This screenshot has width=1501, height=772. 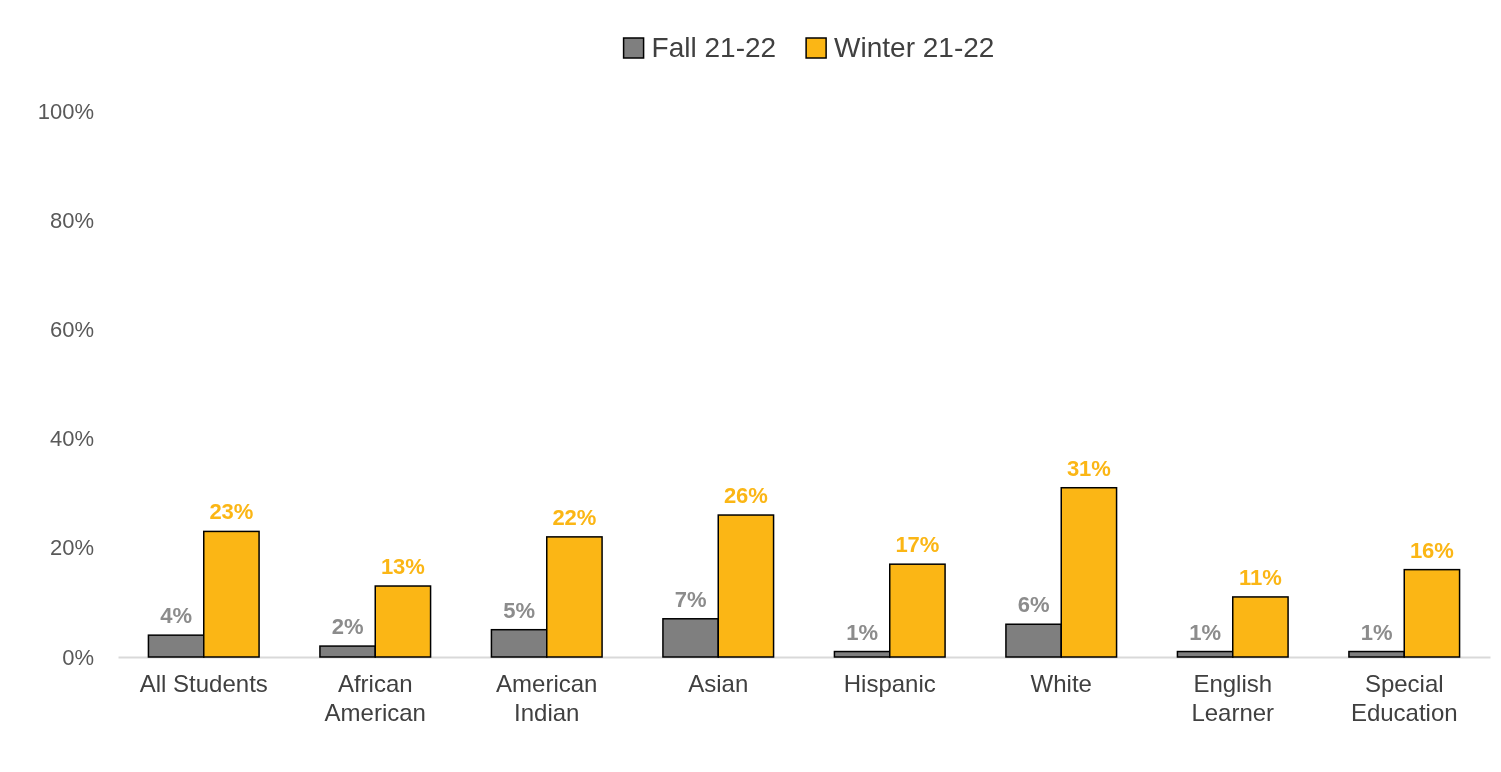 What do you see at coordinates (176, 616) in the screenshot?
I see `data-label: 4%` at bounding box center [176, 616].